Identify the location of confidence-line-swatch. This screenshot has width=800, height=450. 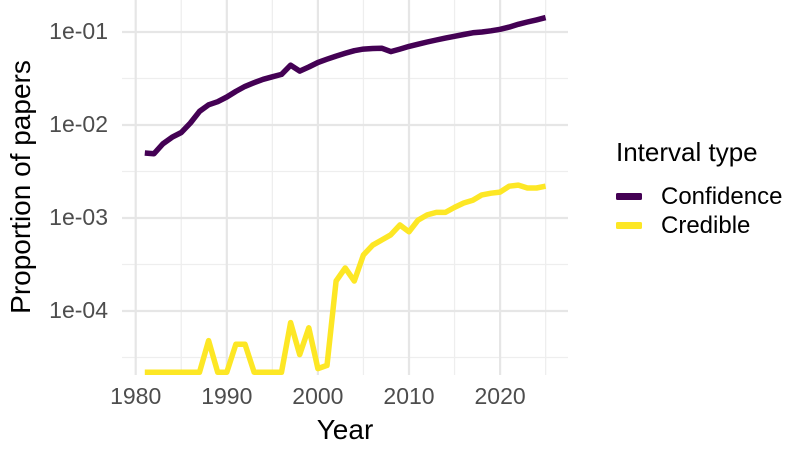
(629, 196).